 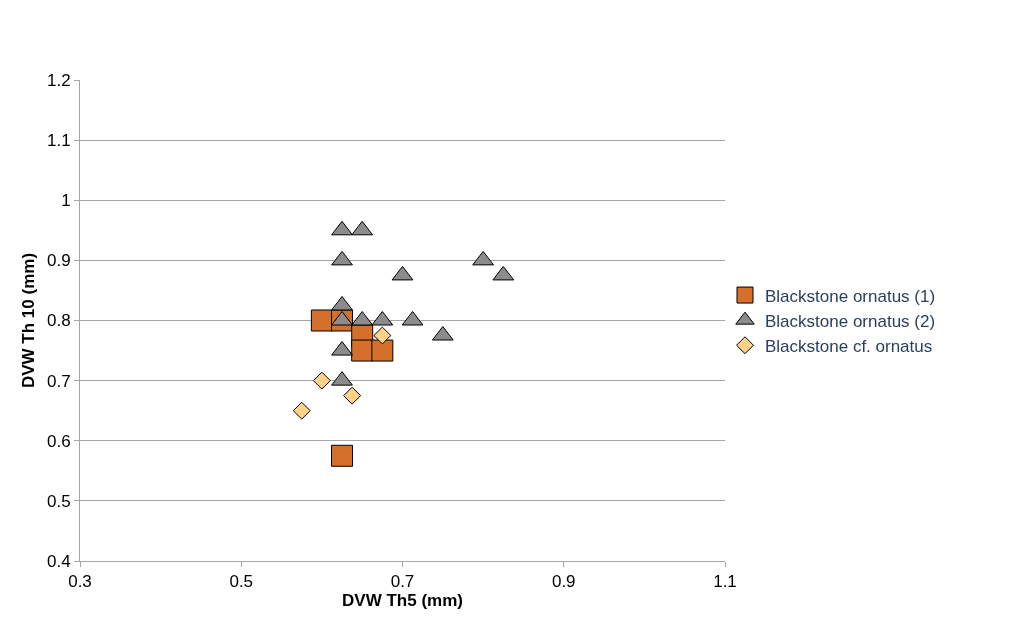 What do you see at coordinates (58, 80) in the screenshot?
I see `y-tick-label: 1.2` at bounding box center [58, 80].